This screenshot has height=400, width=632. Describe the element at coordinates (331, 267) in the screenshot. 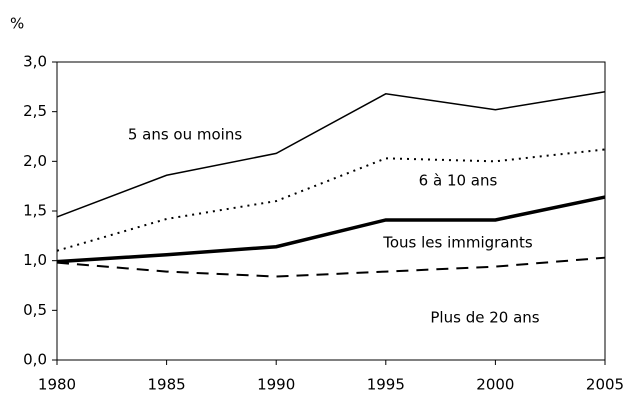

I see `series-line` at that location.